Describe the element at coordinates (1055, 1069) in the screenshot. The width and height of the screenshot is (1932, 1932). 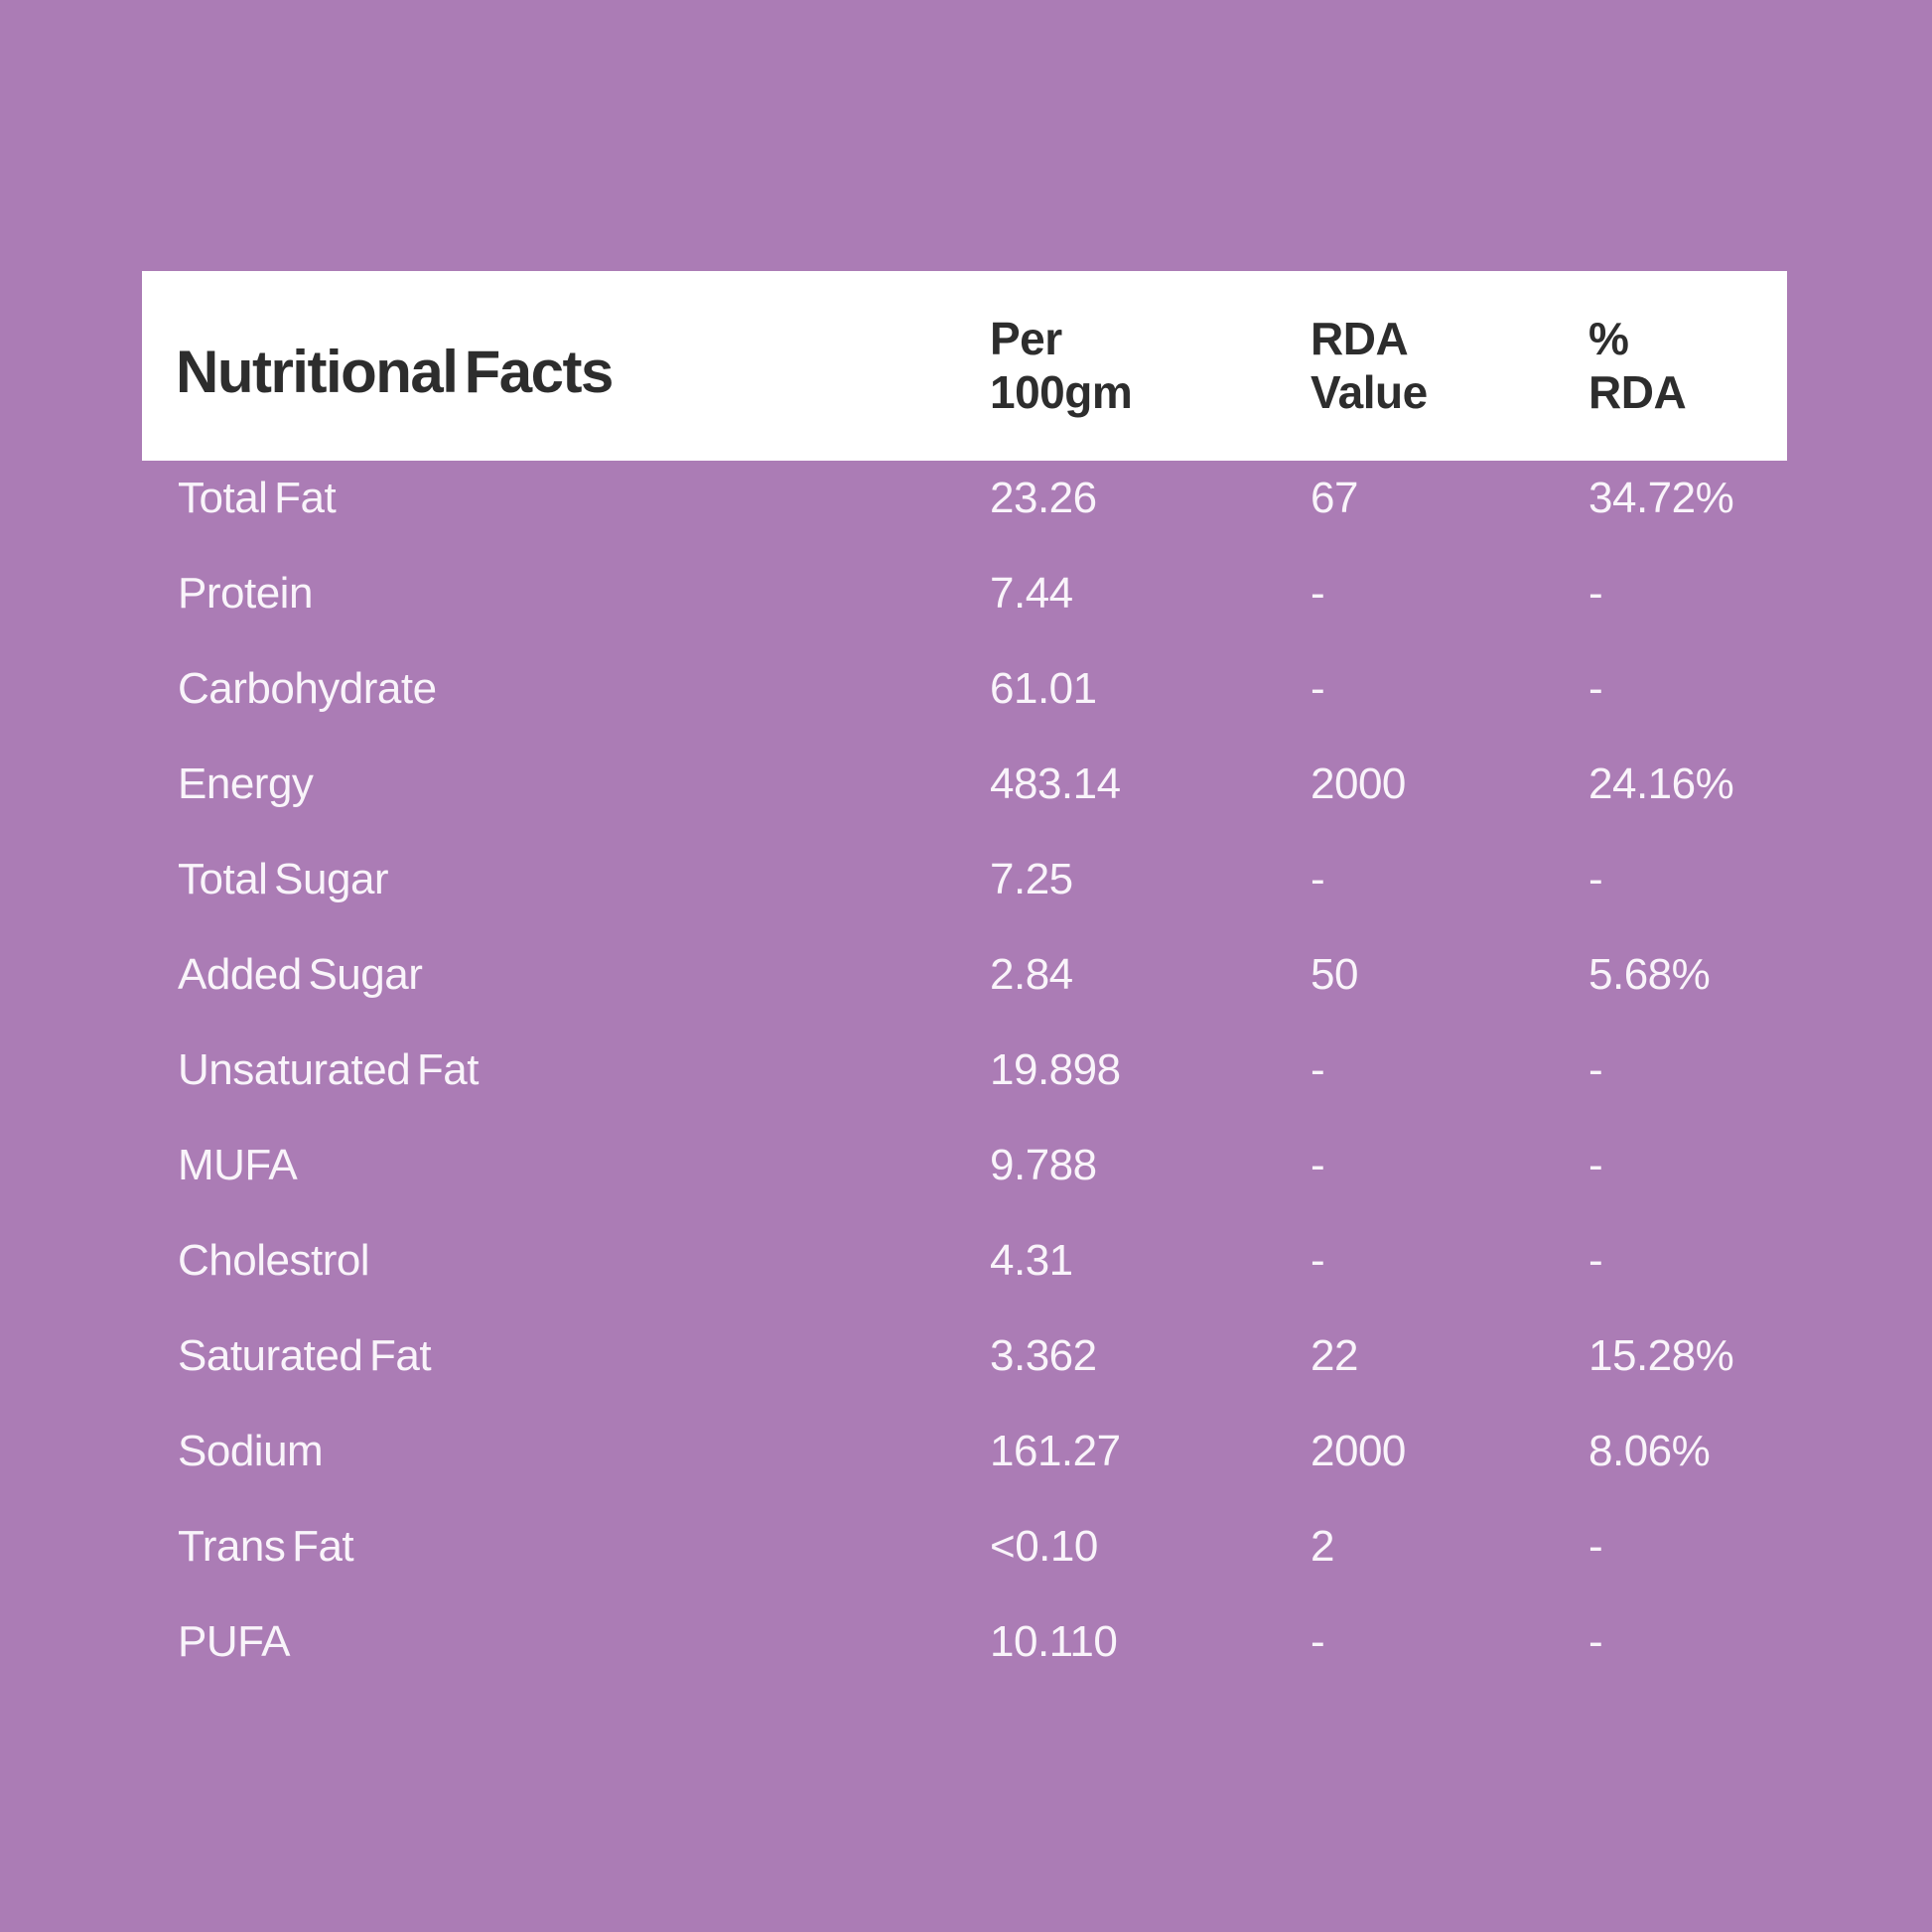
I see `per-100gm-value: 19.898` at that location.